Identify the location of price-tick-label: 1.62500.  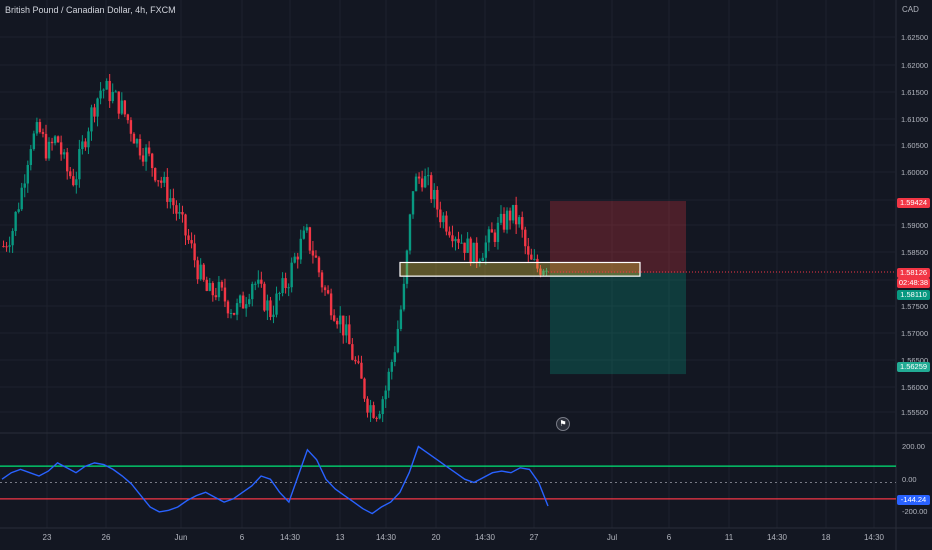
(915, 37).